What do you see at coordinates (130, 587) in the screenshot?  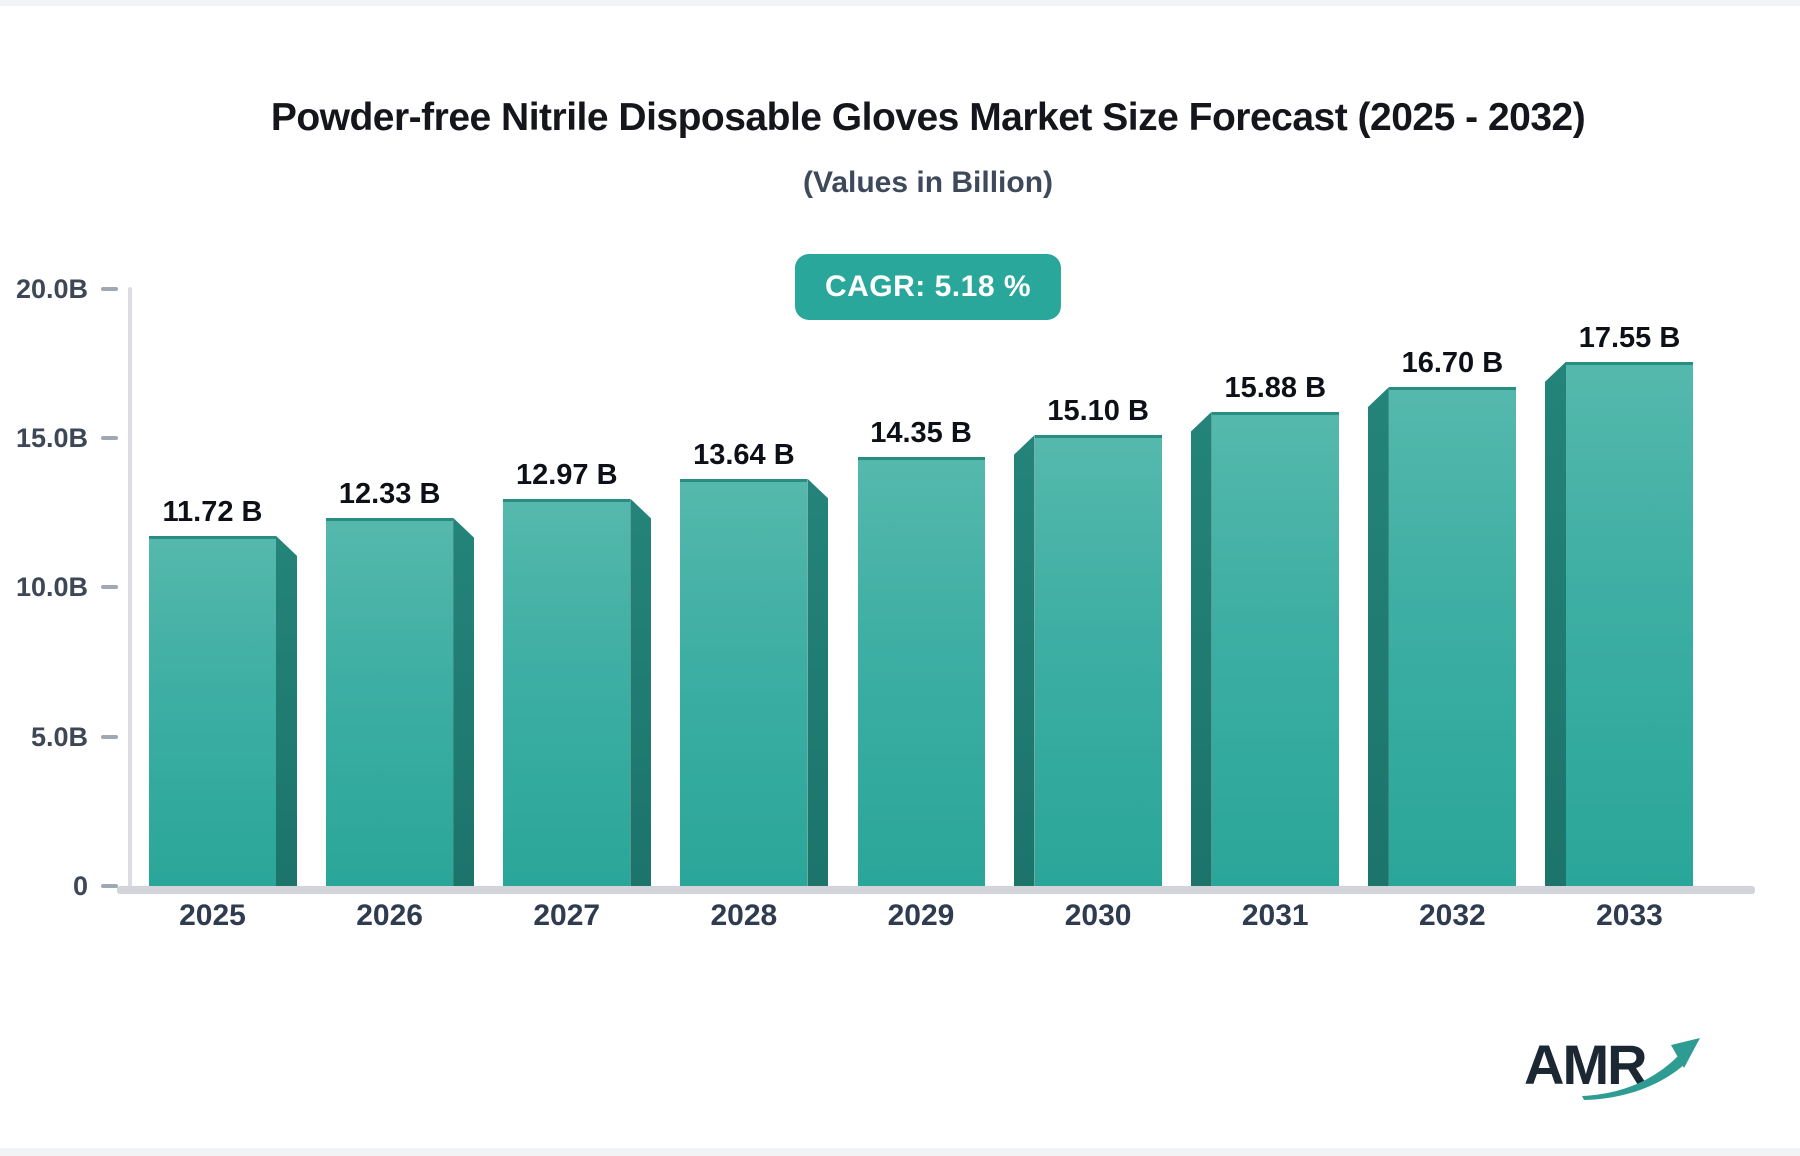 I see `y-axis-line` at bounding box center [130, 587].